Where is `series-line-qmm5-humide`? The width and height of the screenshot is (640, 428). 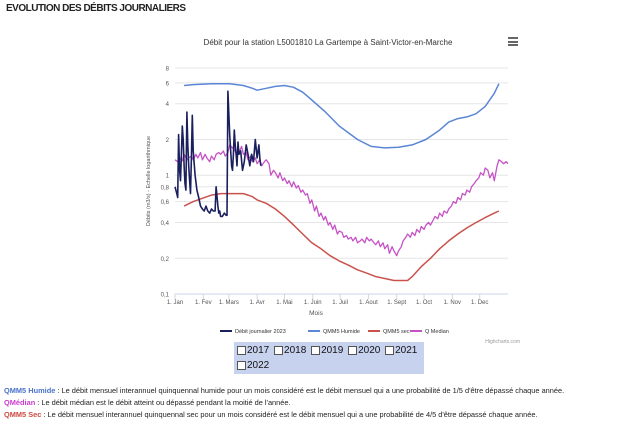
series-line-qmm5-humide is located at coordinates (342, 115).